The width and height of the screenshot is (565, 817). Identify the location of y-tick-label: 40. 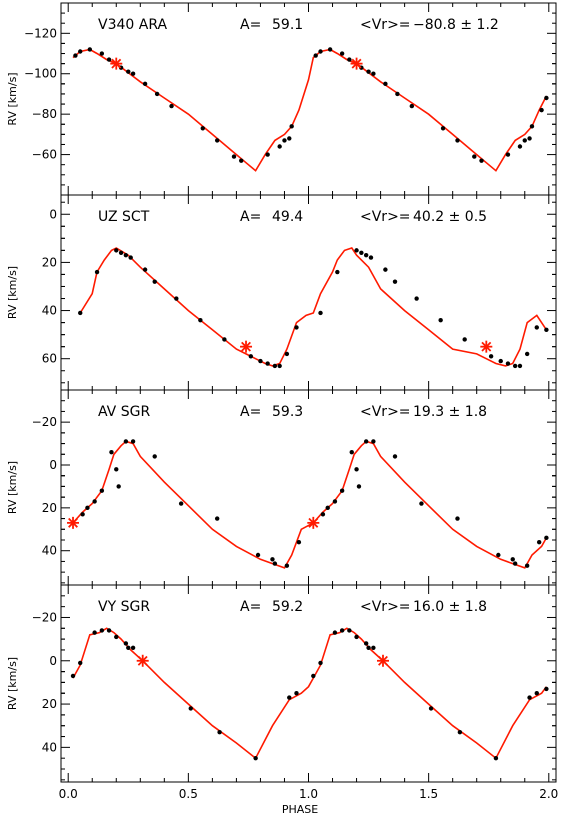
(49, 551).